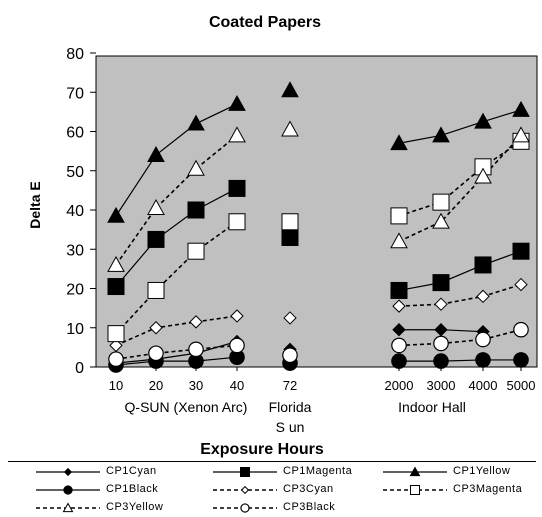  I want to click on x-tick-label: 4000, so click(483, 385).